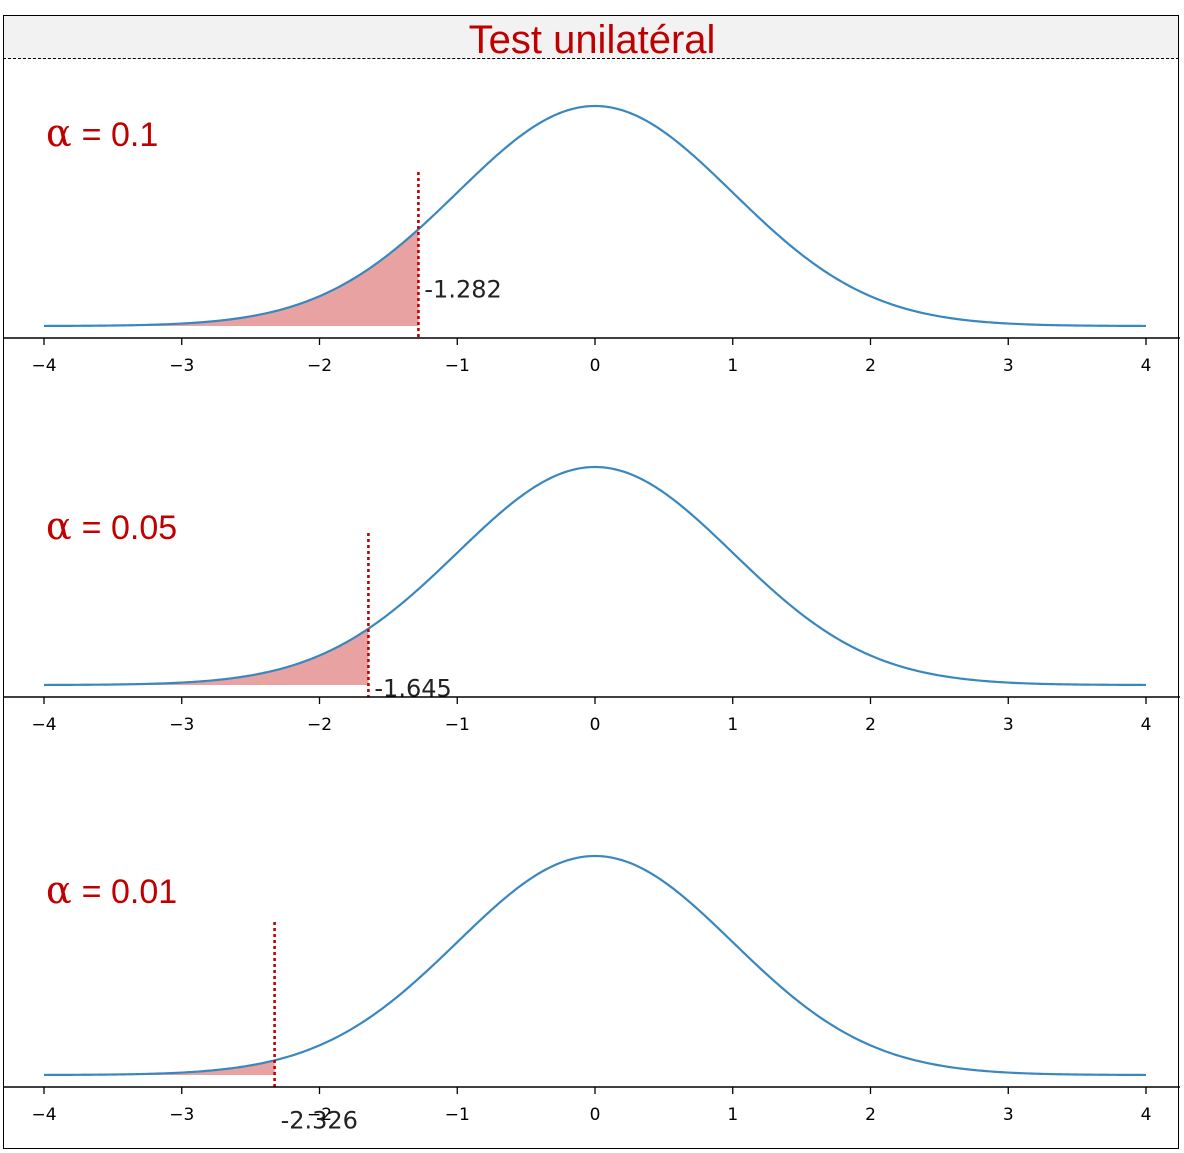 Image resolution: width=1184 pixels, height=1153 pixels. What do you see at coordinates (412, 689) in the screenshot?
I see `critical-value-label: -1.645` at bounding box center [412, 689].